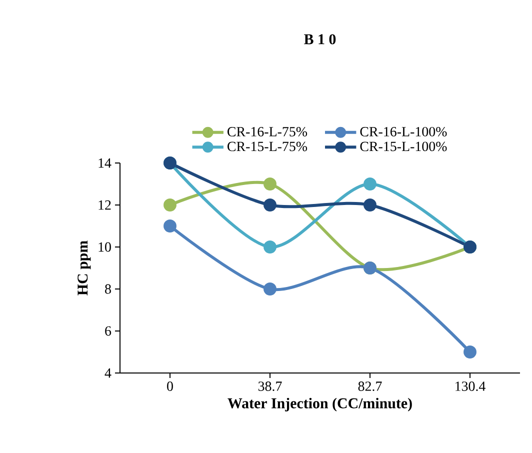 Image resolution: width=532 pixels, height=453 pixels. Describe the element at coordinates (471, 386) in the screenshot. I see `x-tick-label: 130.4` at that location.